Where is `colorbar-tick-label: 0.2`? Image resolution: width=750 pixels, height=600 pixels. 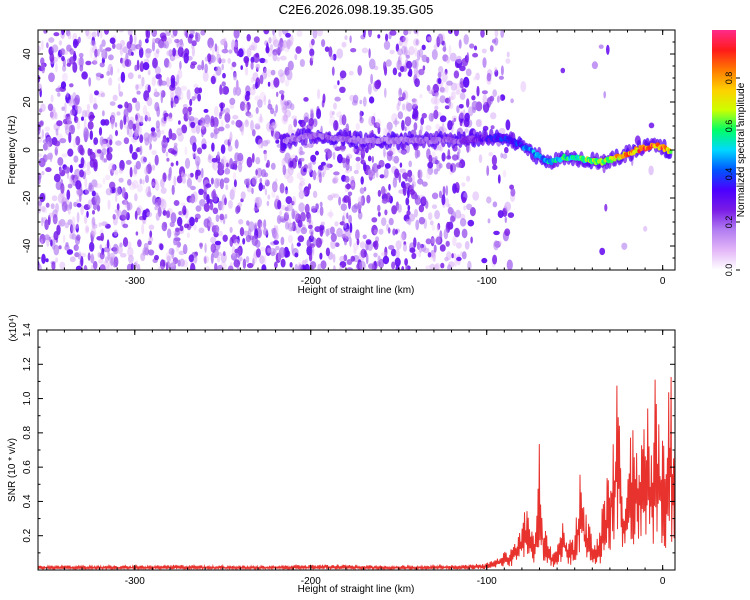 colorbar-tick-label: 0.2 is located at coordinates (729, 222).